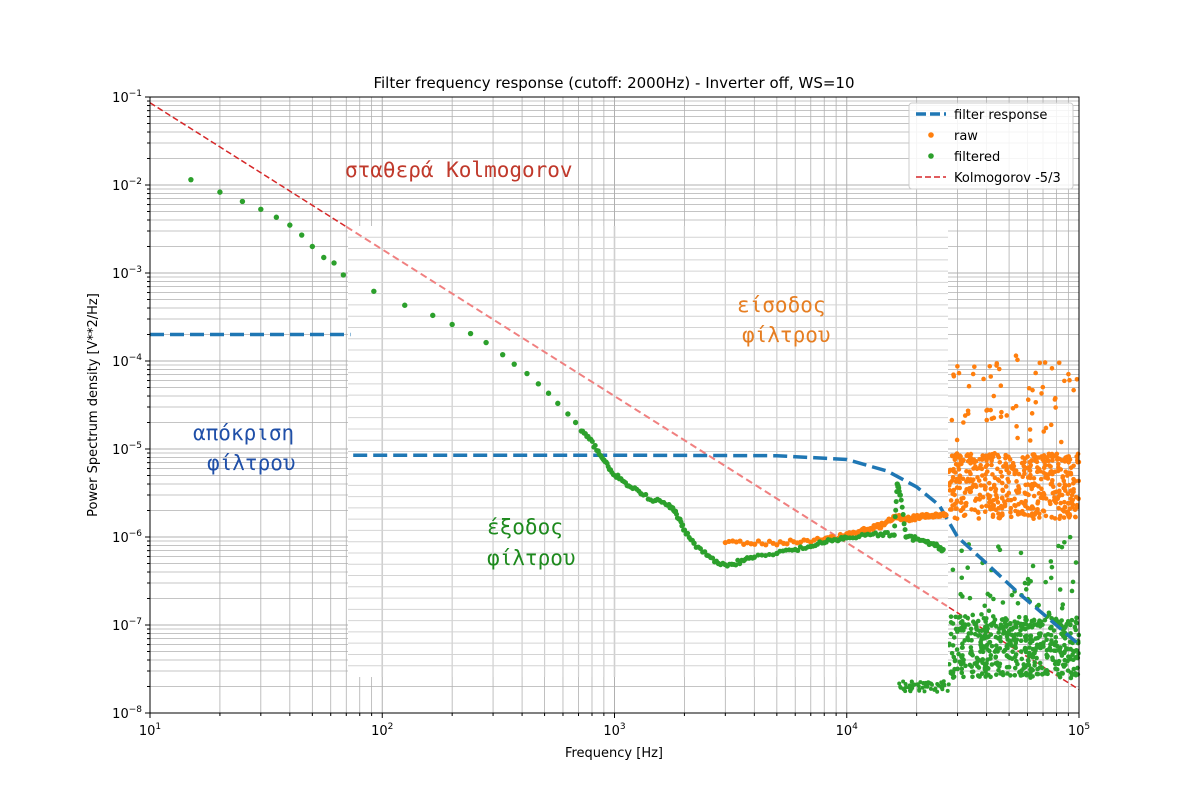  What do you see at coordinates (127, 713) in the screenshot?
I see `y-tick-label: 10−8` at bounding box center [127, 713].